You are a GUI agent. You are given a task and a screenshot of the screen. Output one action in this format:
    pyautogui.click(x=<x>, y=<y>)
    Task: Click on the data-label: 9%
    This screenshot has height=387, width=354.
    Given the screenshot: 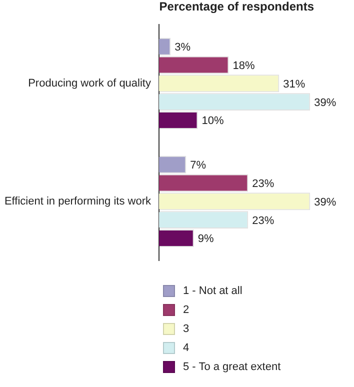 What is the action you would take?
    pyautogui.click(x=206, y=239)
    